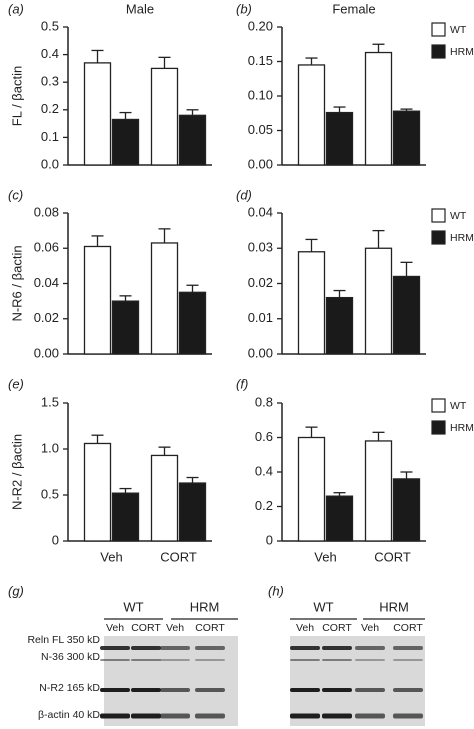 This screenshot has width=474, height=729. What do you see at coordinates (16, 590) in the screenshot?
I see `panel-label: (g)` at bounding box center [16, 590].